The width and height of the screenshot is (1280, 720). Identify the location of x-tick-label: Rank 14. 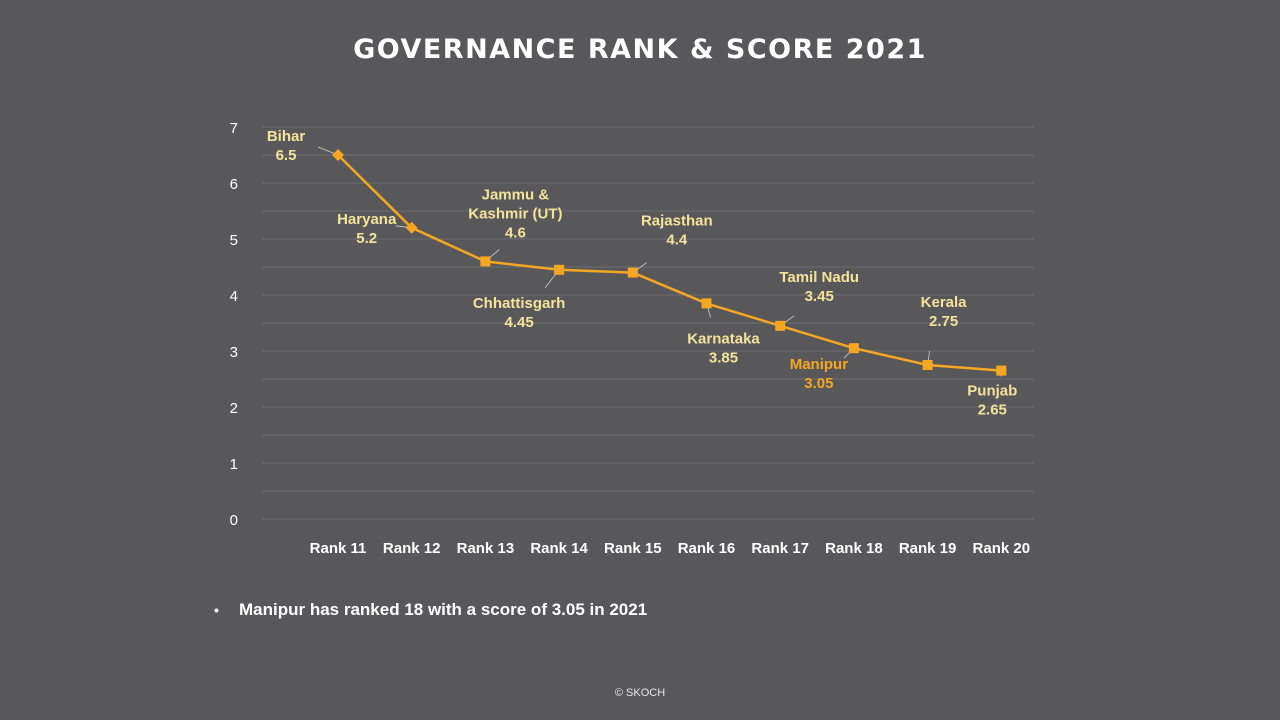
(559, 548).